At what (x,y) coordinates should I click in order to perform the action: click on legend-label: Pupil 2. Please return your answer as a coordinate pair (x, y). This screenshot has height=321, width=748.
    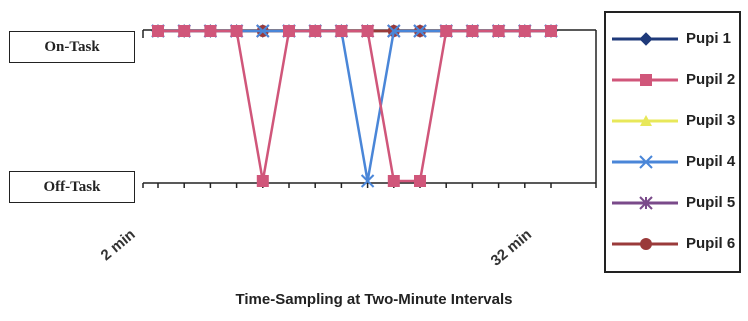
    Looking at the image, I should click on (711, 79).